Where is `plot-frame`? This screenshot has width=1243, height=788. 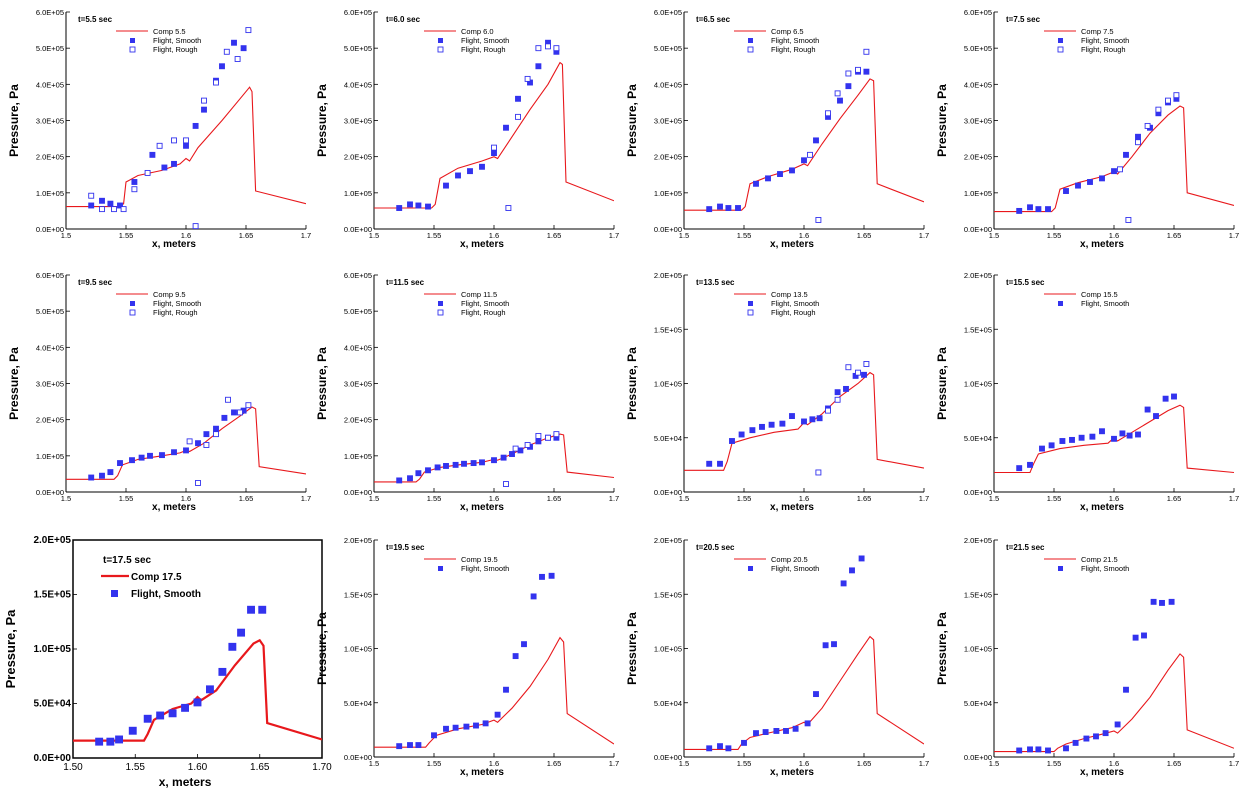 plot-frame is located at coordinates (197, 649).